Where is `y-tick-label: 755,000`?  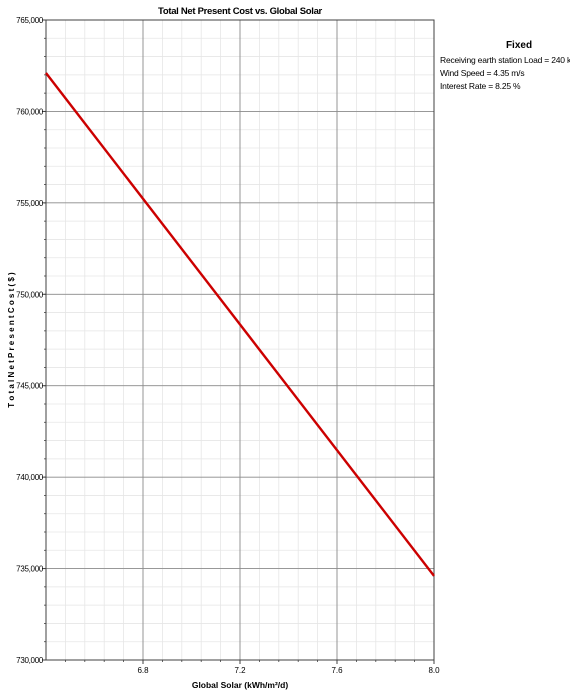 y-tick-label: 755,000 is located at coordinates (30, 203).